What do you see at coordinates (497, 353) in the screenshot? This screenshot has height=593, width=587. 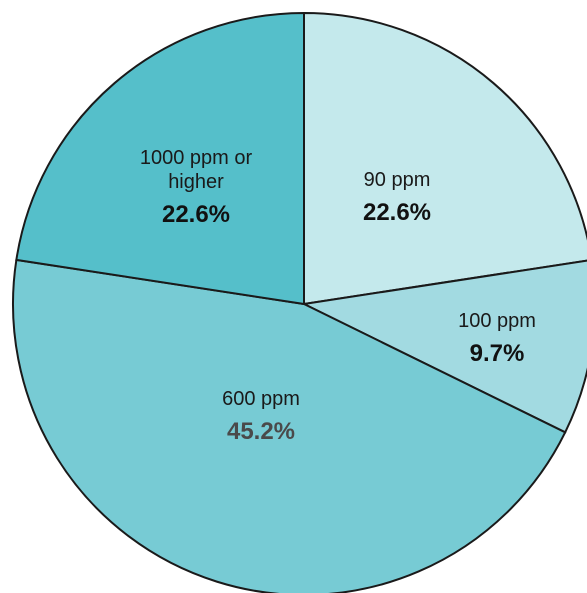 I see `slice-value-label-1: 9.7%` at bounding box center [497, 353].